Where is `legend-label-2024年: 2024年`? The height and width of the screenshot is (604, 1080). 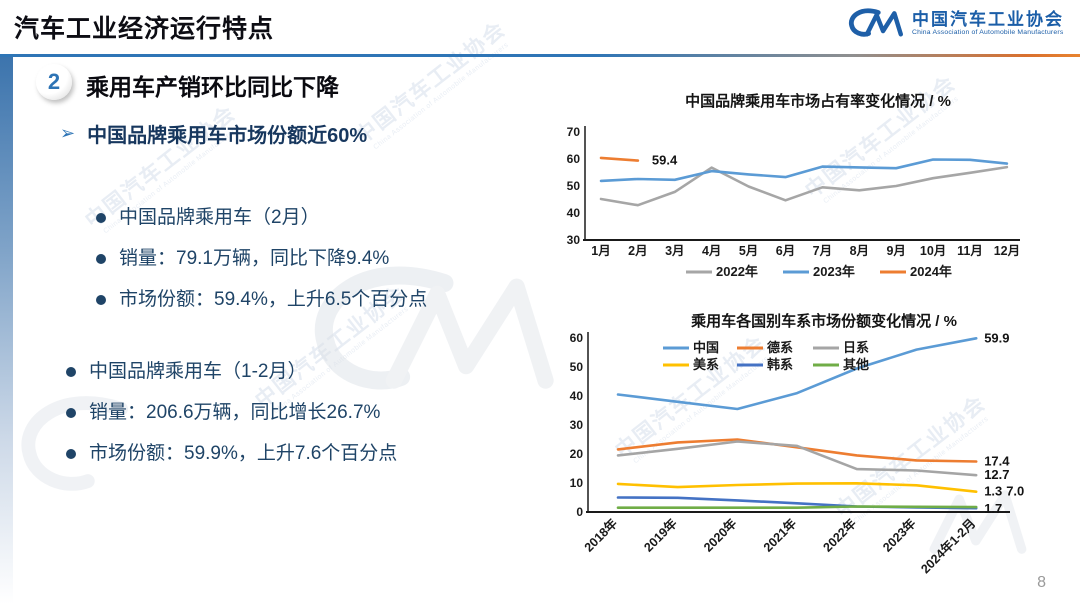 legend-label-2024年: 2024年 is located at coordinates (931, 271).